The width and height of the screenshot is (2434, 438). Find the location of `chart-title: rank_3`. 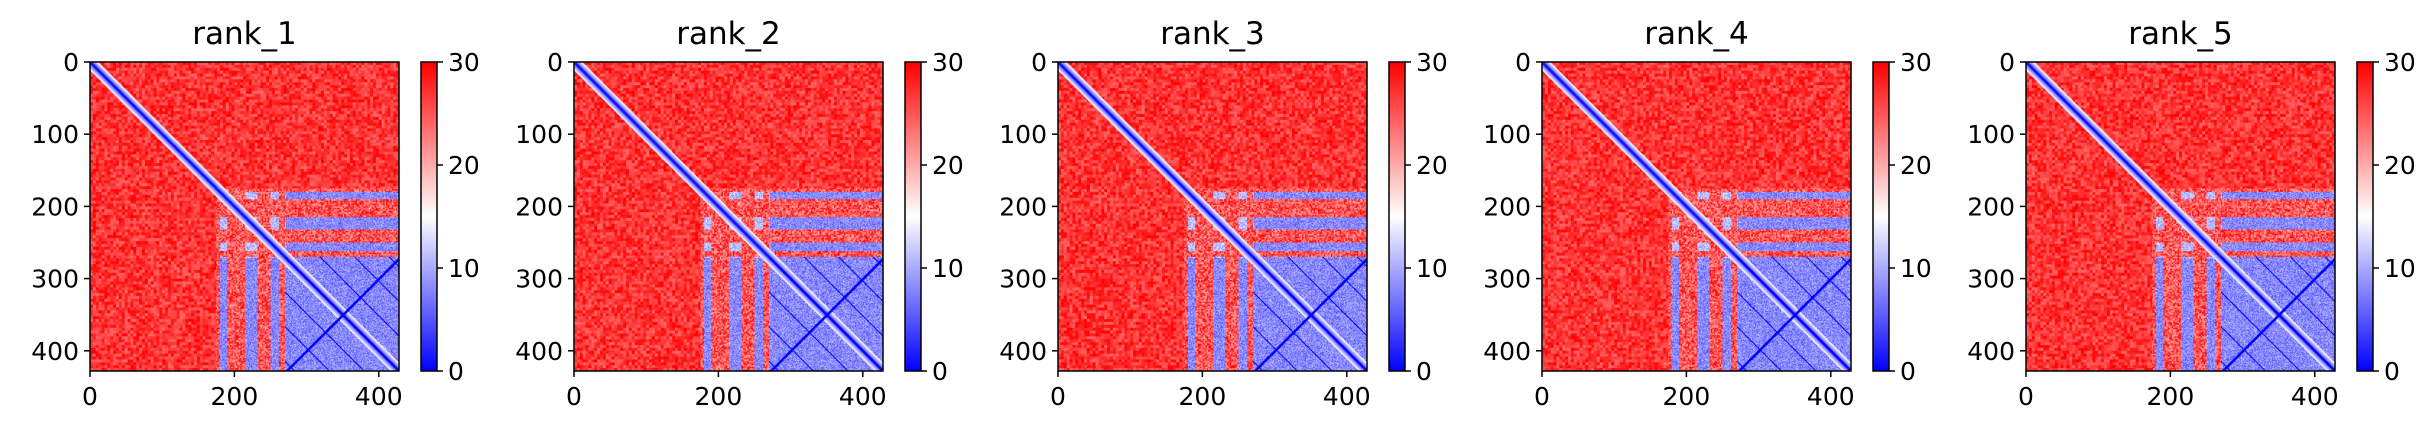

chart-title: rank_3 is located at coordinates (1212, 34).